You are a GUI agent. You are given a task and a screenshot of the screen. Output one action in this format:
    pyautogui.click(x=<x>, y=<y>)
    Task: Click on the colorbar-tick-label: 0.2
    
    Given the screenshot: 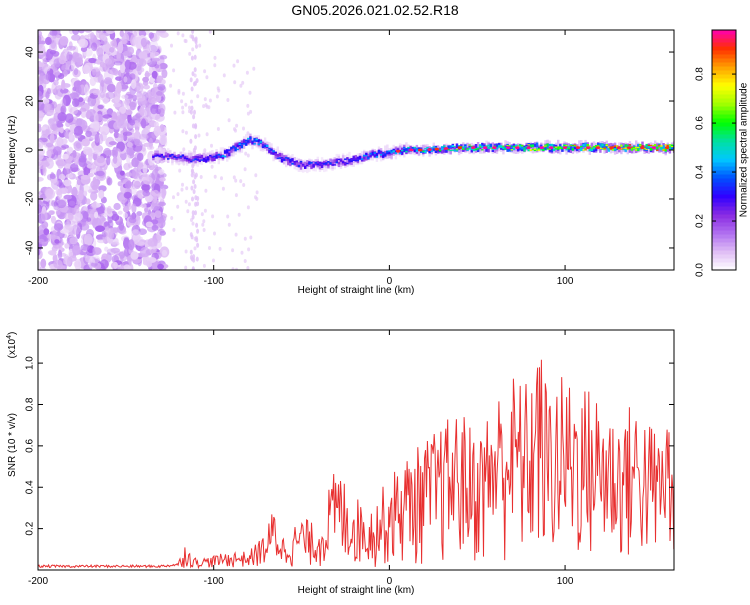 What is the action you would take?
    pyautogui.click(x=700, y=221)
    